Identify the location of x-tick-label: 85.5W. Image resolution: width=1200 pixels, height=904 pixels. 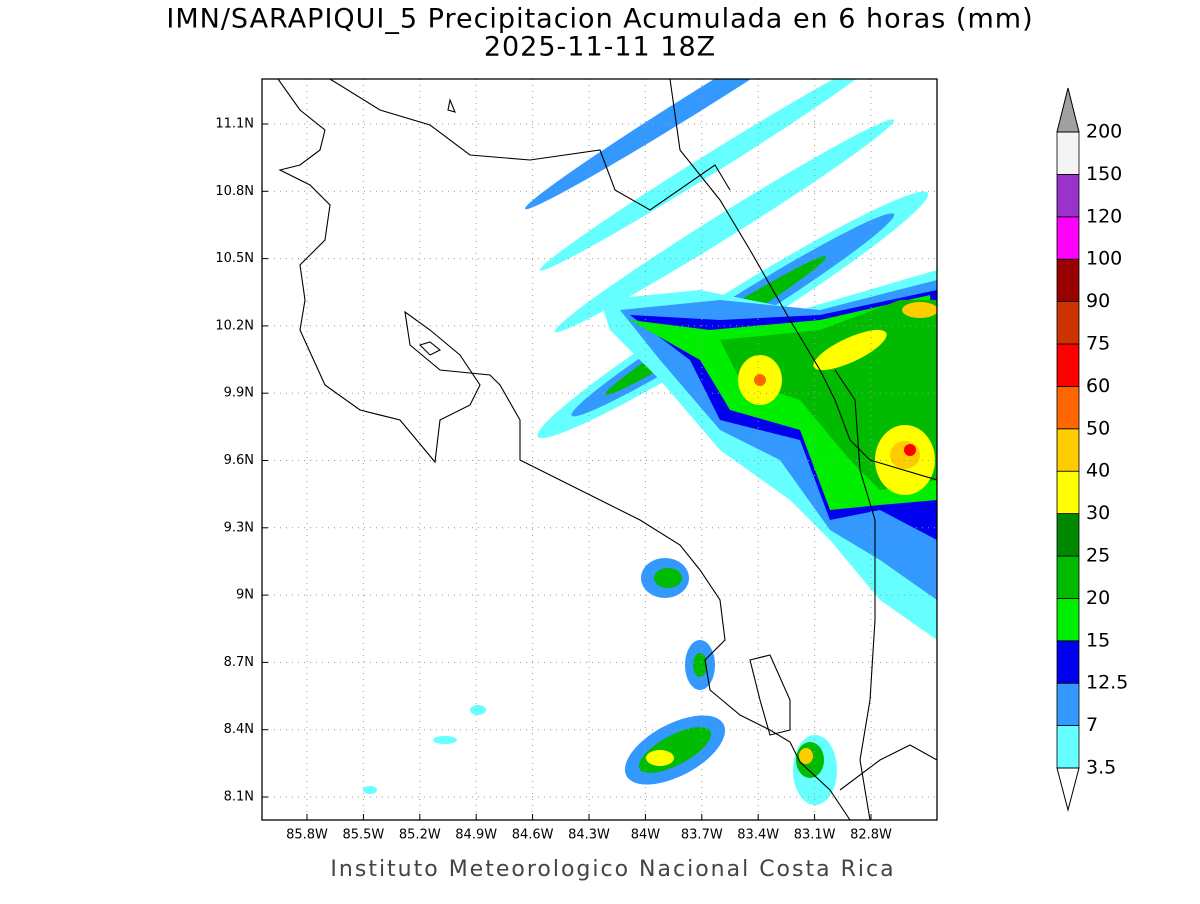
(363, 835).